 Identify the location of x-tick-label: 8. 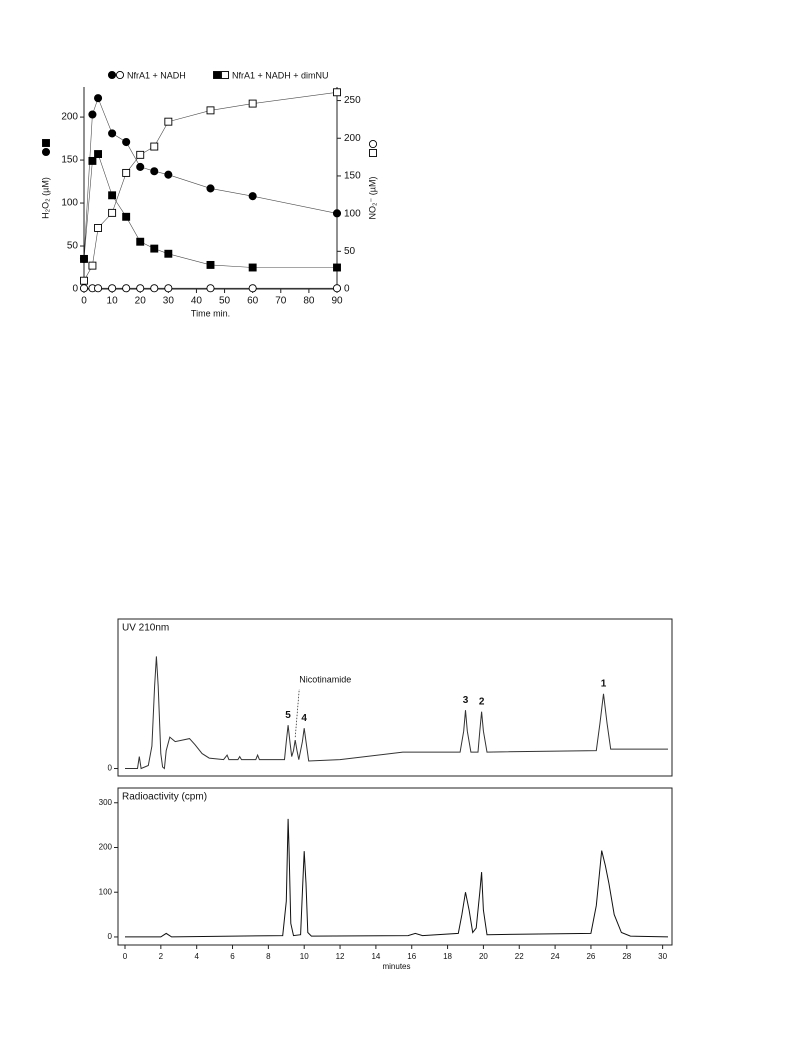
(268, 956).